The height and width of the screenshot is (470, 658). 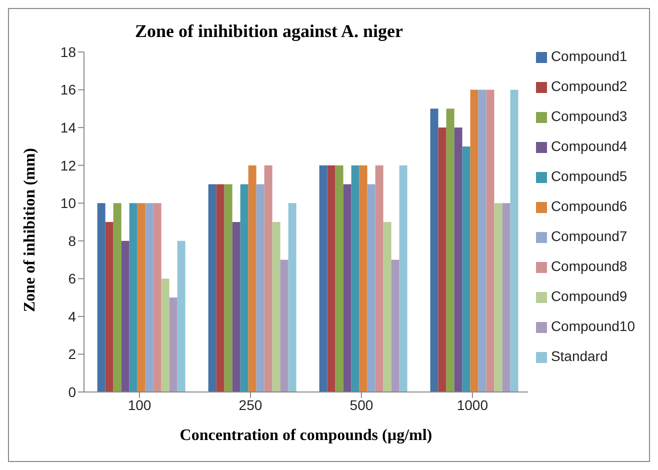 What do you see at coordinates (306, 435) in the screenshot?
I see `x-axis-title: Concentration of compounds (µg/ml)` at bounding box center [306, 435].